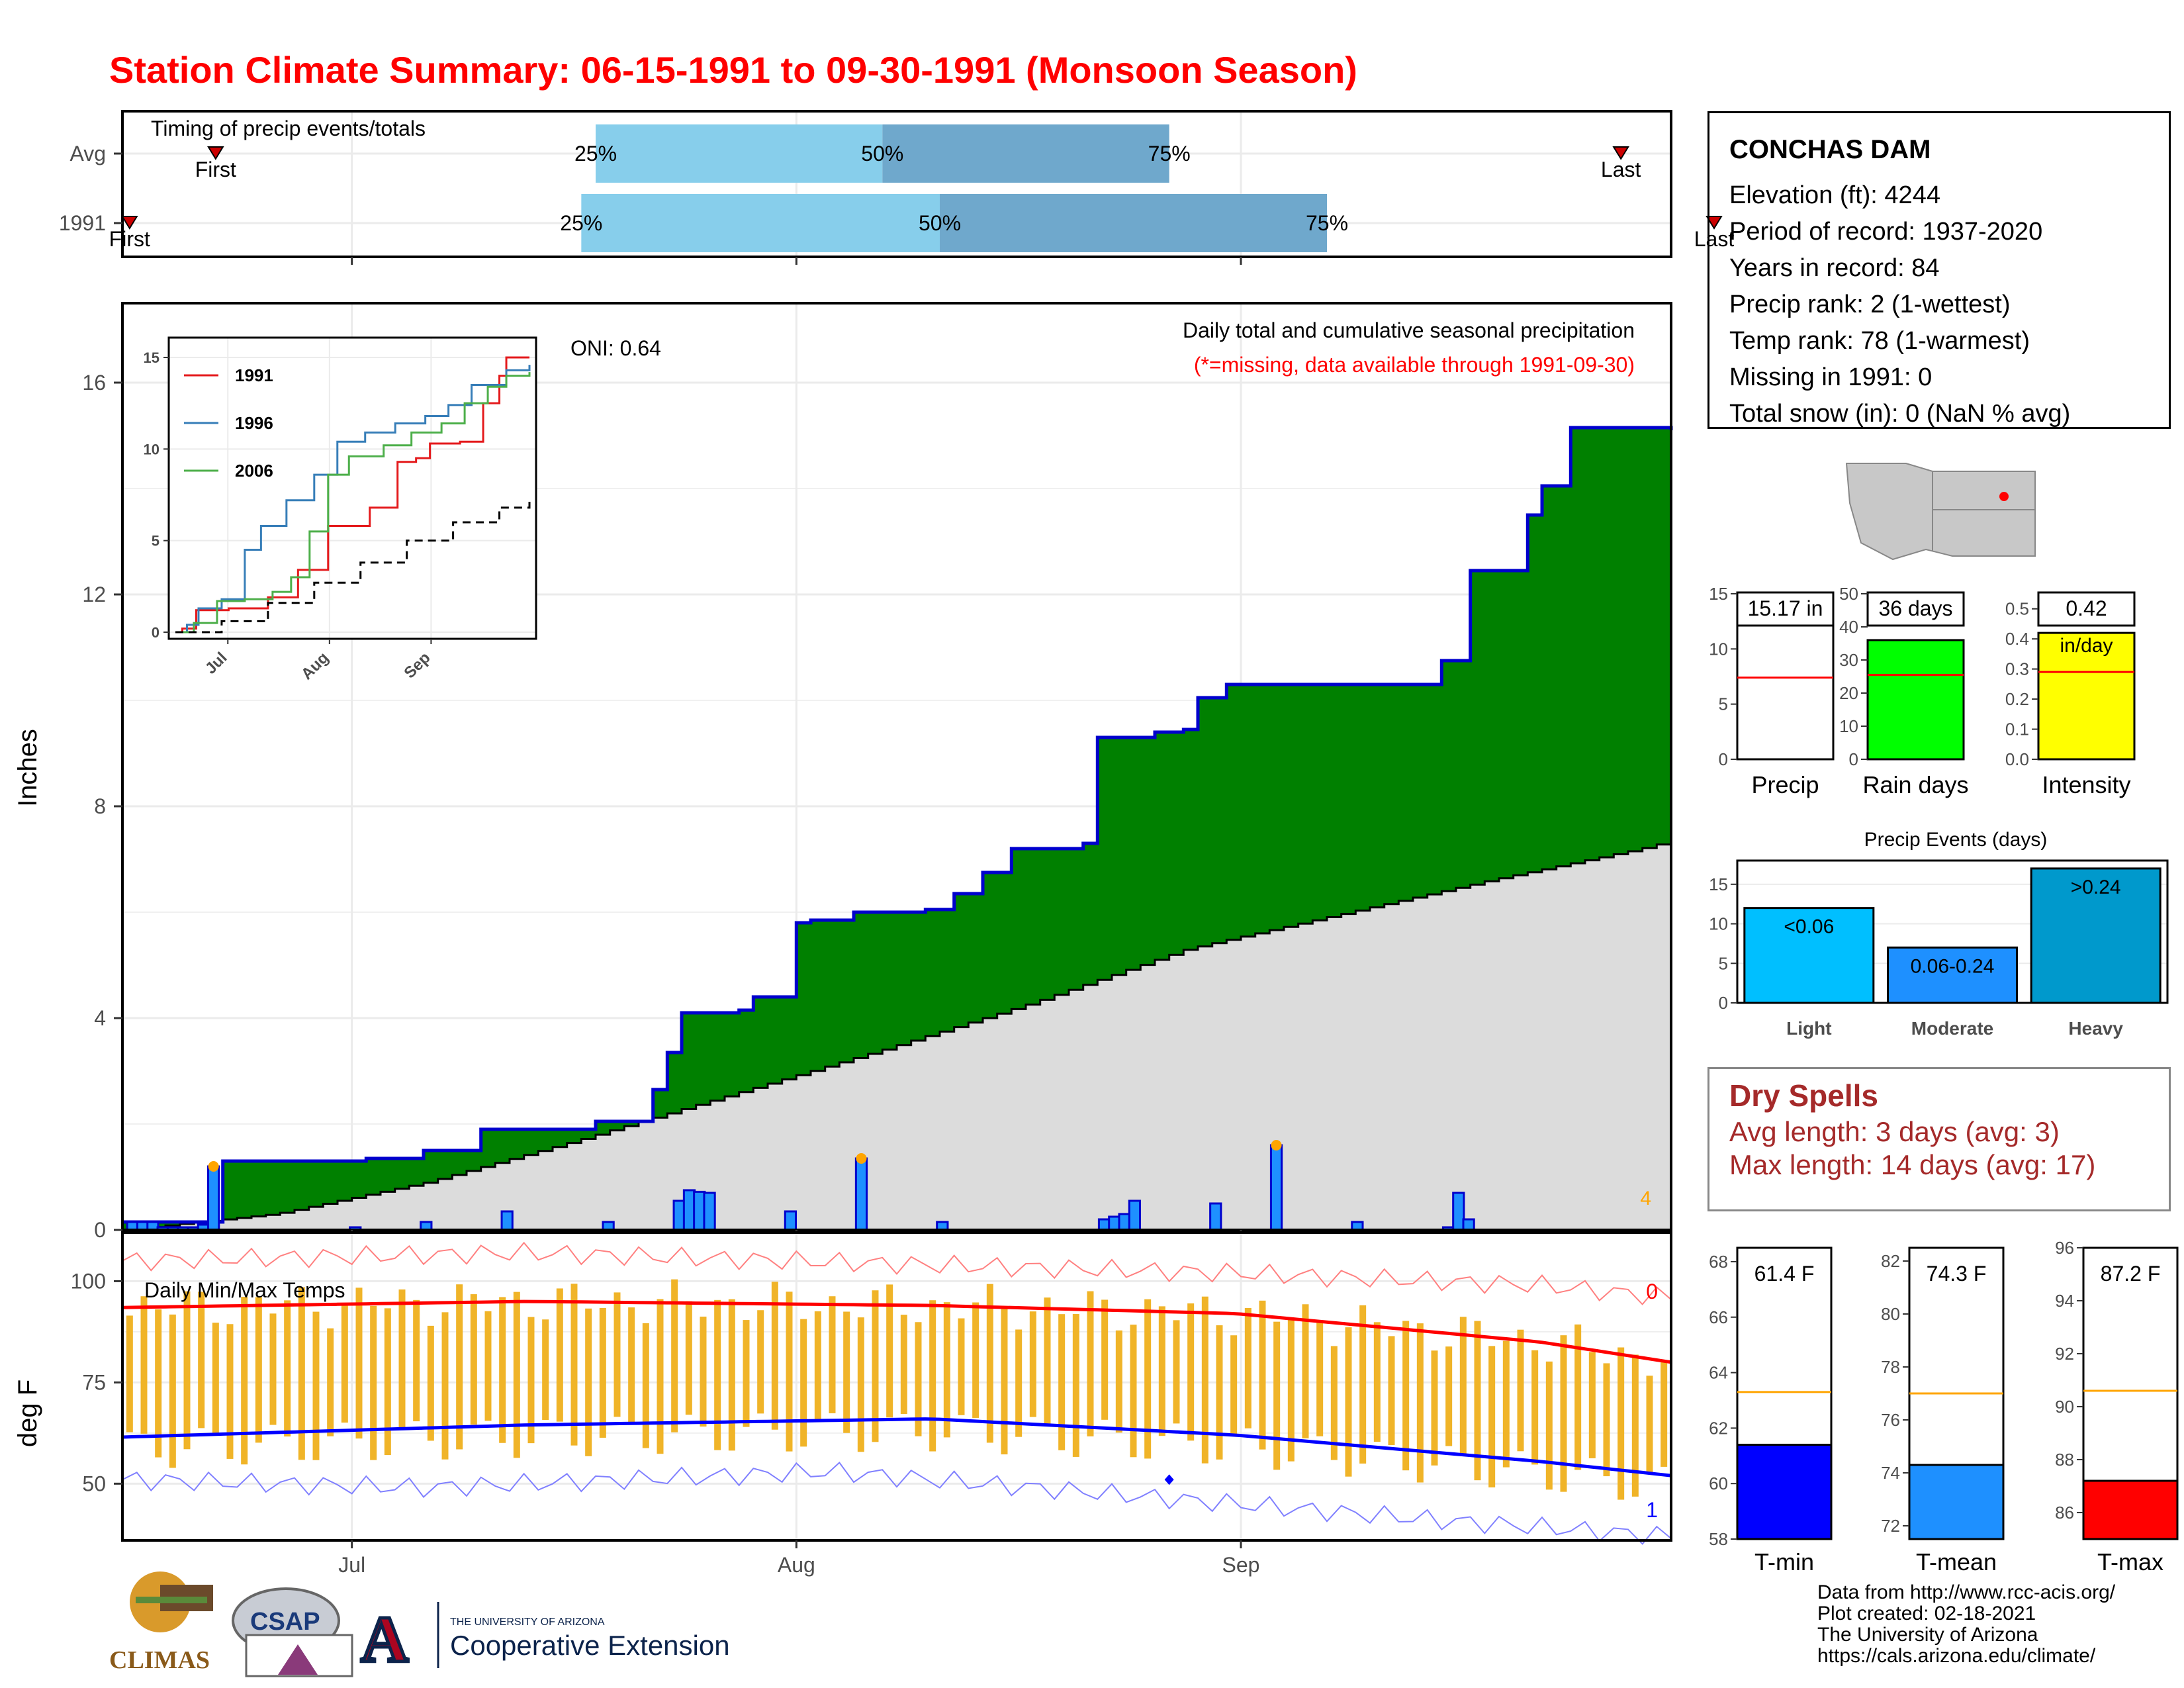 Image resolution: width=2184 pixels, height=1688 pixels. Describe the element at coordinates (1241, 1565) in the screenshot. I see `temp-xtick-label: Sep` at that location.